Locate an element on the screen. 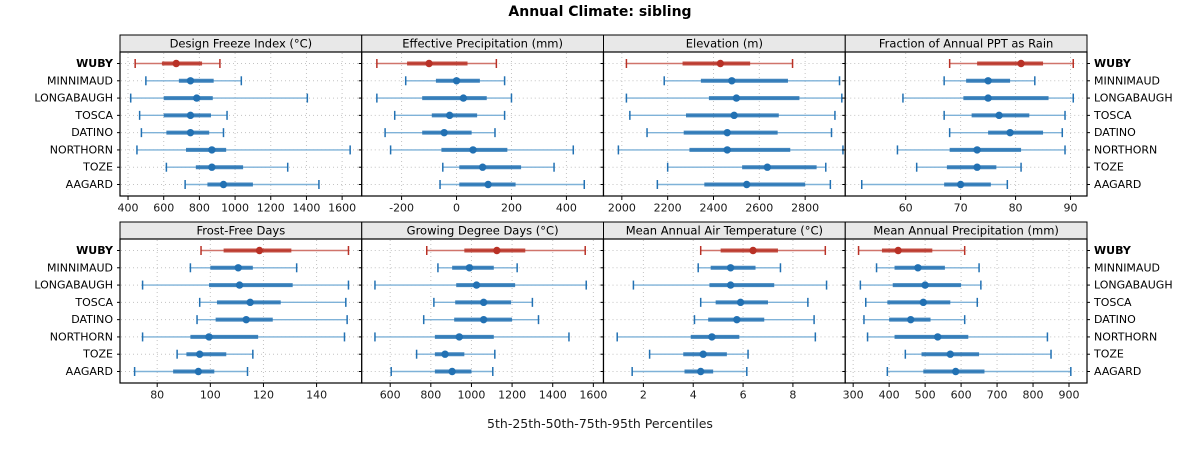 The image size is (1200, 450). strip-title: Elevation (m) is located at coordinates (724, 44).